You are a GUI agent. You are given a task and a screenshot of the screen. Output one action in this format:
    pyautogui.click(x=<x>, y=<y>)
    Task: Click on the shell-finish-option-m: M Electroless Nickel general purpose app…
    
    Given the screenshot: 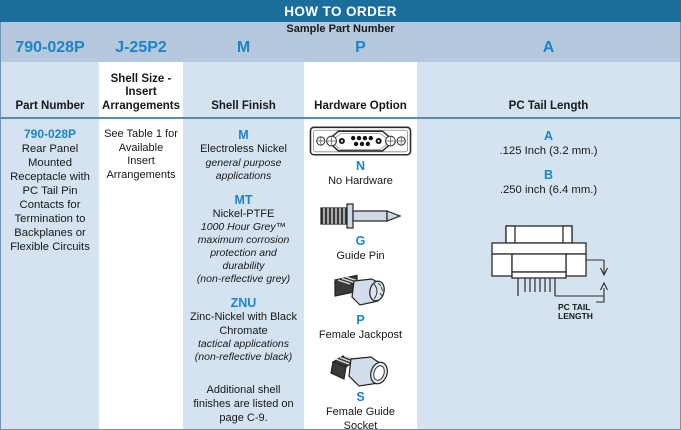 What is the action you would take?
    pyautogui.click(x=243, y=155)
    